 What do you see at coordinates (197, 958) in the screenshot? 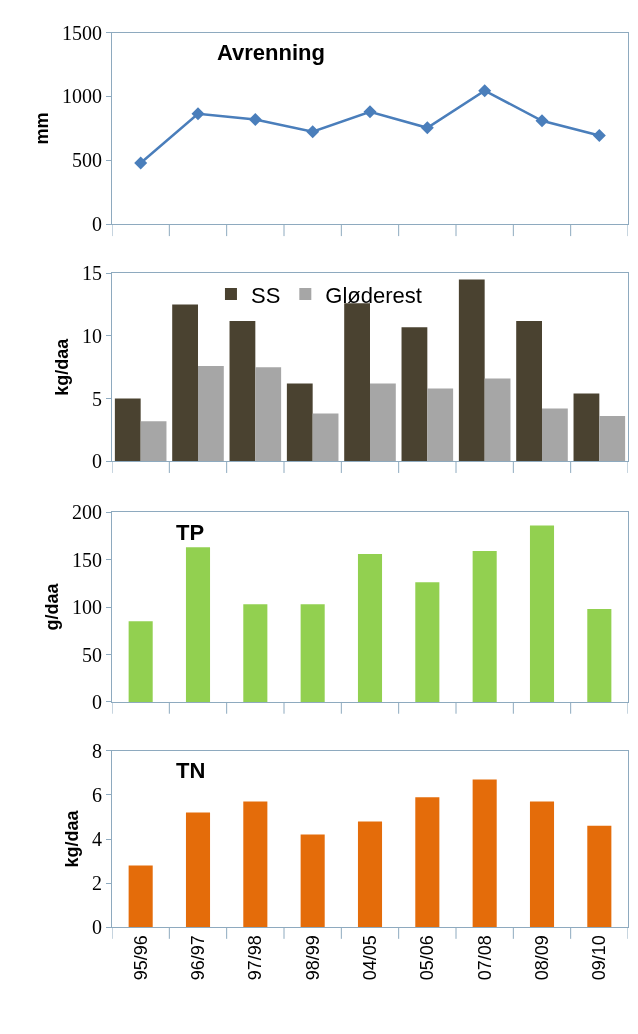
I see `x-tick-label: 96/97` at bounding box center [197, 958].